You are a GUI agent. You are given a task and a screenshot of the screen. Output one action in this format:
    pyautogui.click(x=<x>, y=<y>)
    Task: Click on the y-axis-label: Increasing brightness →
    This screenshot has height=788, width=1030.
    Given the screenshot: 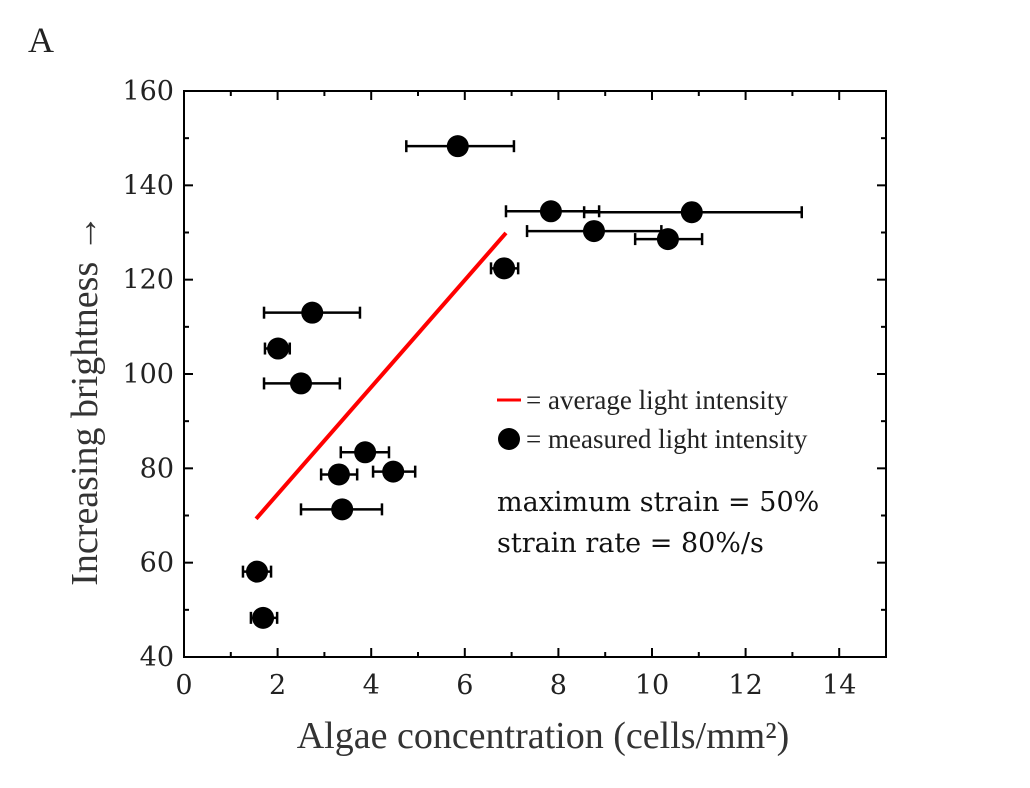 What is the action you would take?
    pyautogui.click(x=85, y=399)
    